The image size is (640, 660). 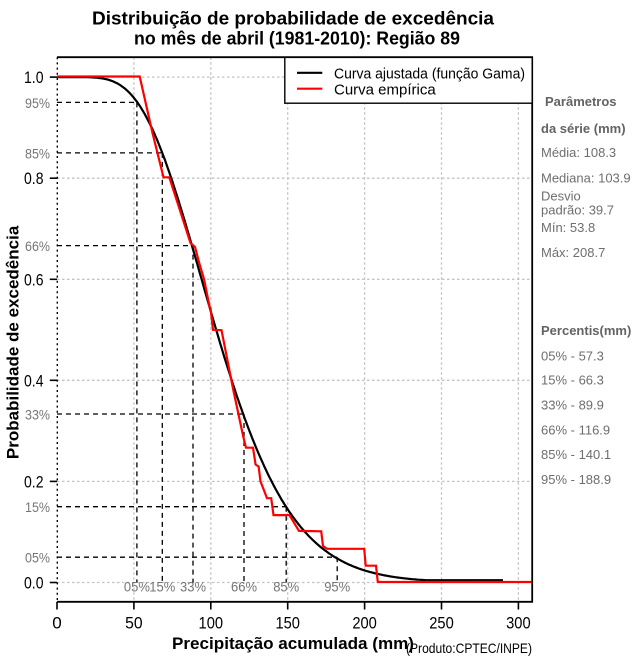 I want to click on svg-text: Mín: 53.8, so click(x=568, y=227).